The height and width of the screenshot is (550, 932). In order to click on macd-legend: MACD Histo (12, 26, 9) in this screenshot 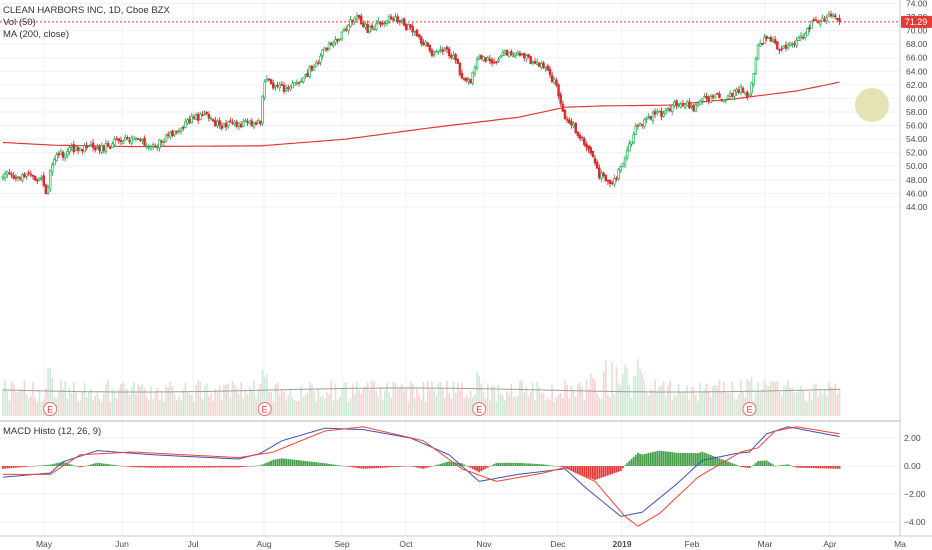, I will do `click(52, 431)`.